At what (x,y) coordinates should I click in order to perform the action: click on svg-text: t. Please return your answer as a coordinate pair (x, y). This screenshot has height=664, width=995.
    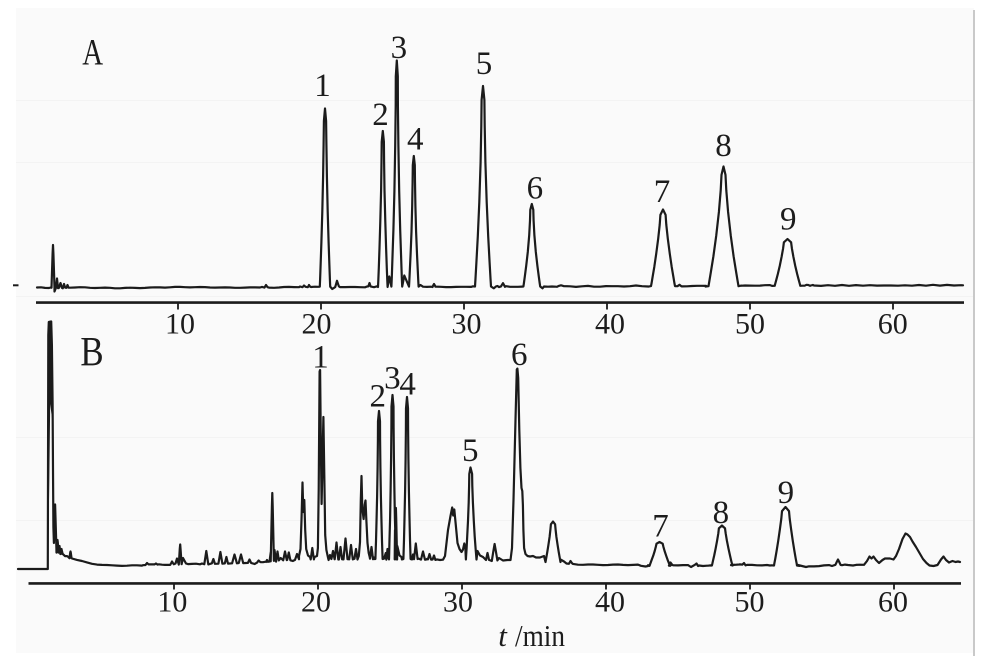
    Looking at the image, I should click on (503, 635).